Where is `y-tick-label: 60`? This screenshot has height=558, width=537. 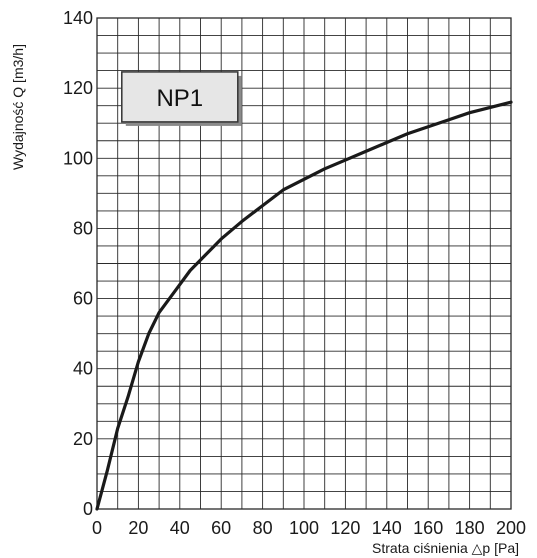
y-tick-label: 60 is located at coordinates (83, 299).